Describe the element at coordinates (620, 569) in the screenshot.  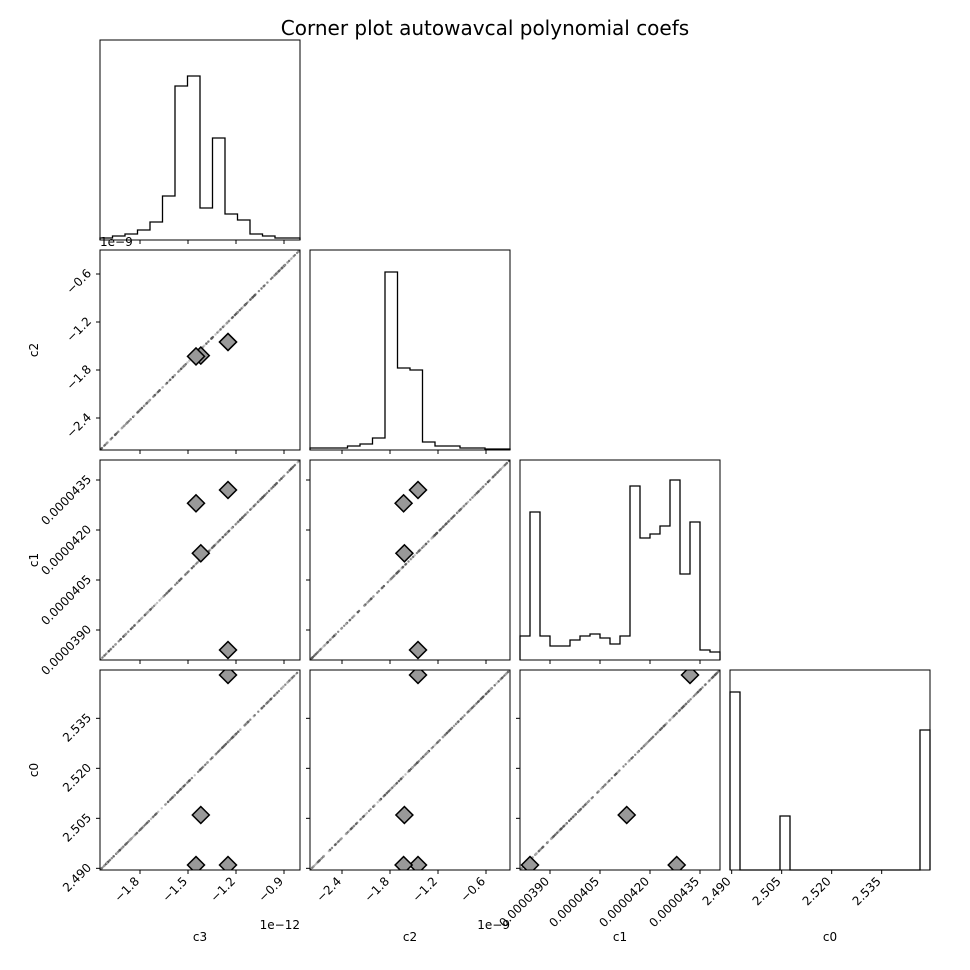
I see `hist-step-c1` at that location.